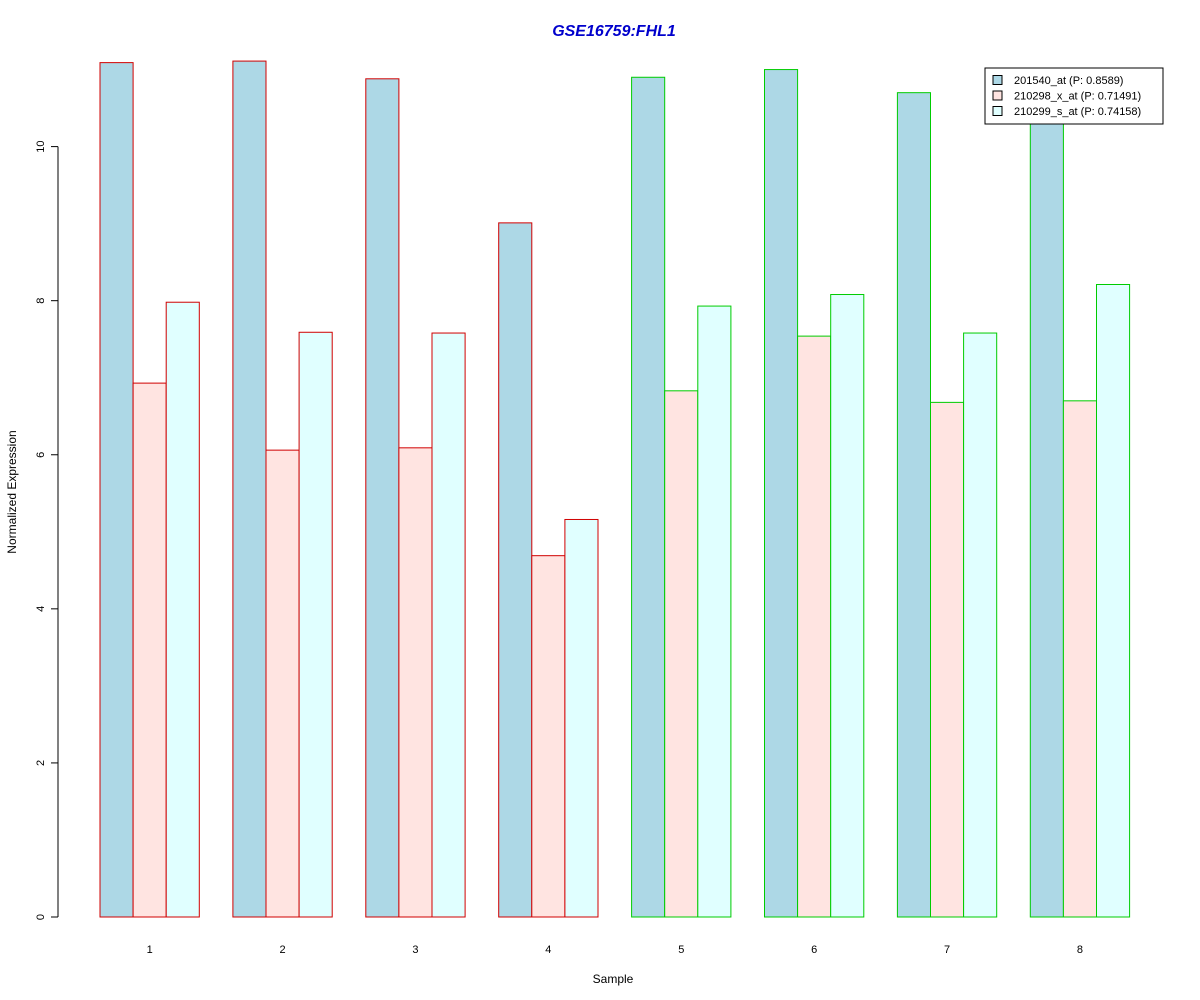  Describe the element at coordinates (41, 301) in the screenshot. I see `y-tick-label-4: 8` at that location.